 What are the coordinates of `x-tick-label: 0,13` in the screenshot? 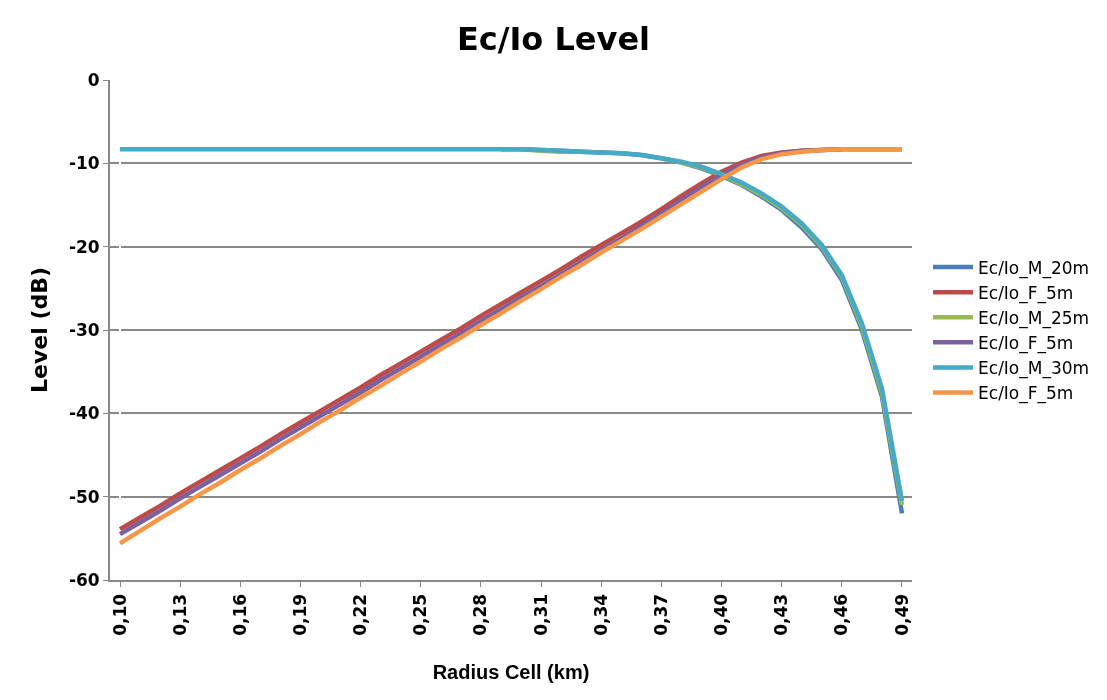 It's located at (179, 614).